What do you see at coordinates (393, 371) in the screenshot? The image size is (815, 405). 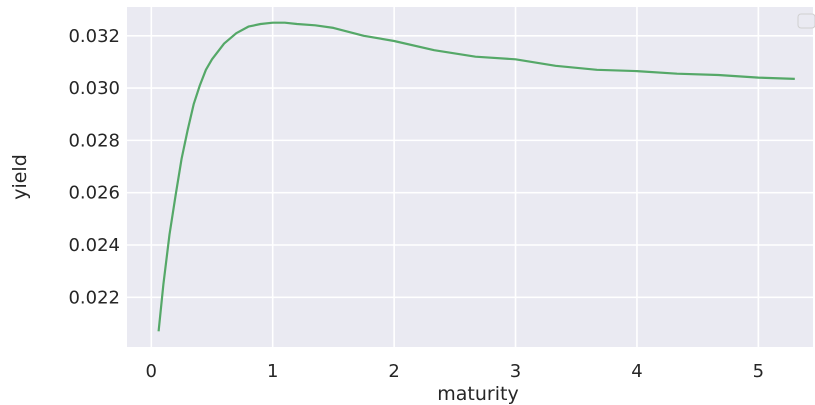 I see `x-tick-label: 2` at bounding box center [393, 371].